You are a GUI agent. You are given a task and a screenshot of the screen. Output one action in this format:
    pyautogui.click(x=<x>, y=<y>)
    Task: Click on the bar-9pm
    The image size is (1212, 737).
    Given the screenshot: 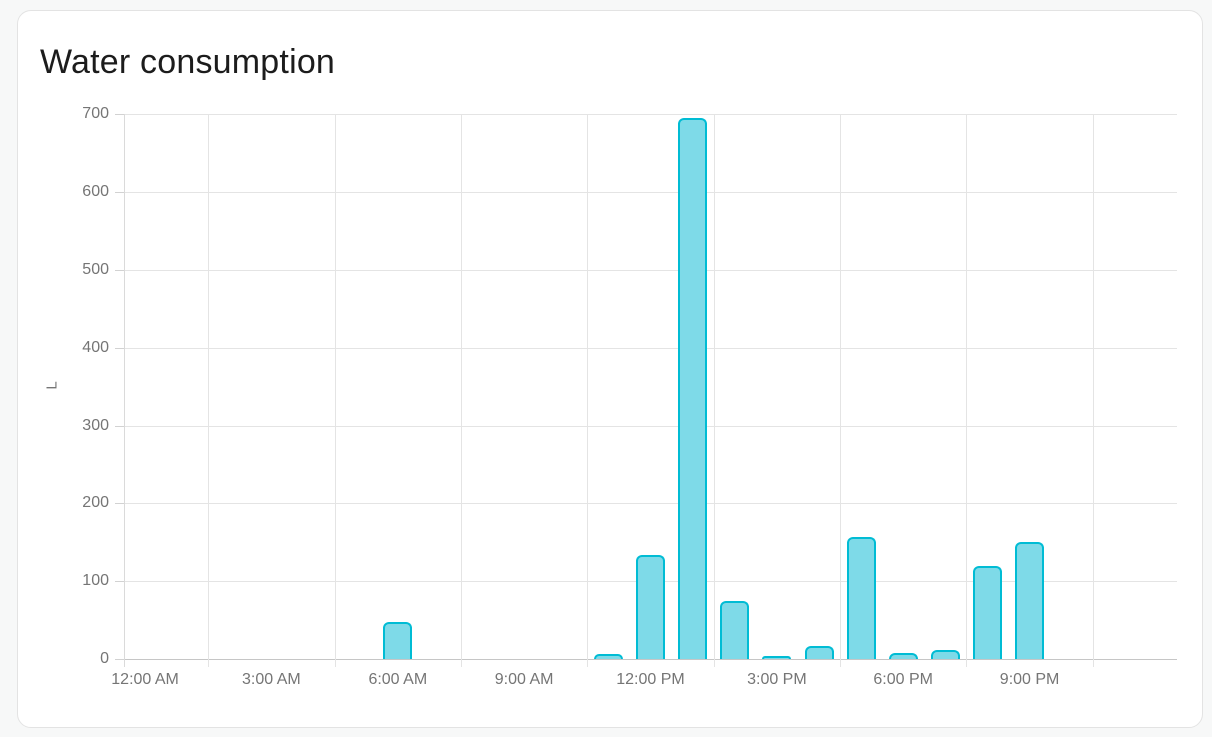 What is the action you would take?
    pyautogui.click(x=1030, y=600)
    